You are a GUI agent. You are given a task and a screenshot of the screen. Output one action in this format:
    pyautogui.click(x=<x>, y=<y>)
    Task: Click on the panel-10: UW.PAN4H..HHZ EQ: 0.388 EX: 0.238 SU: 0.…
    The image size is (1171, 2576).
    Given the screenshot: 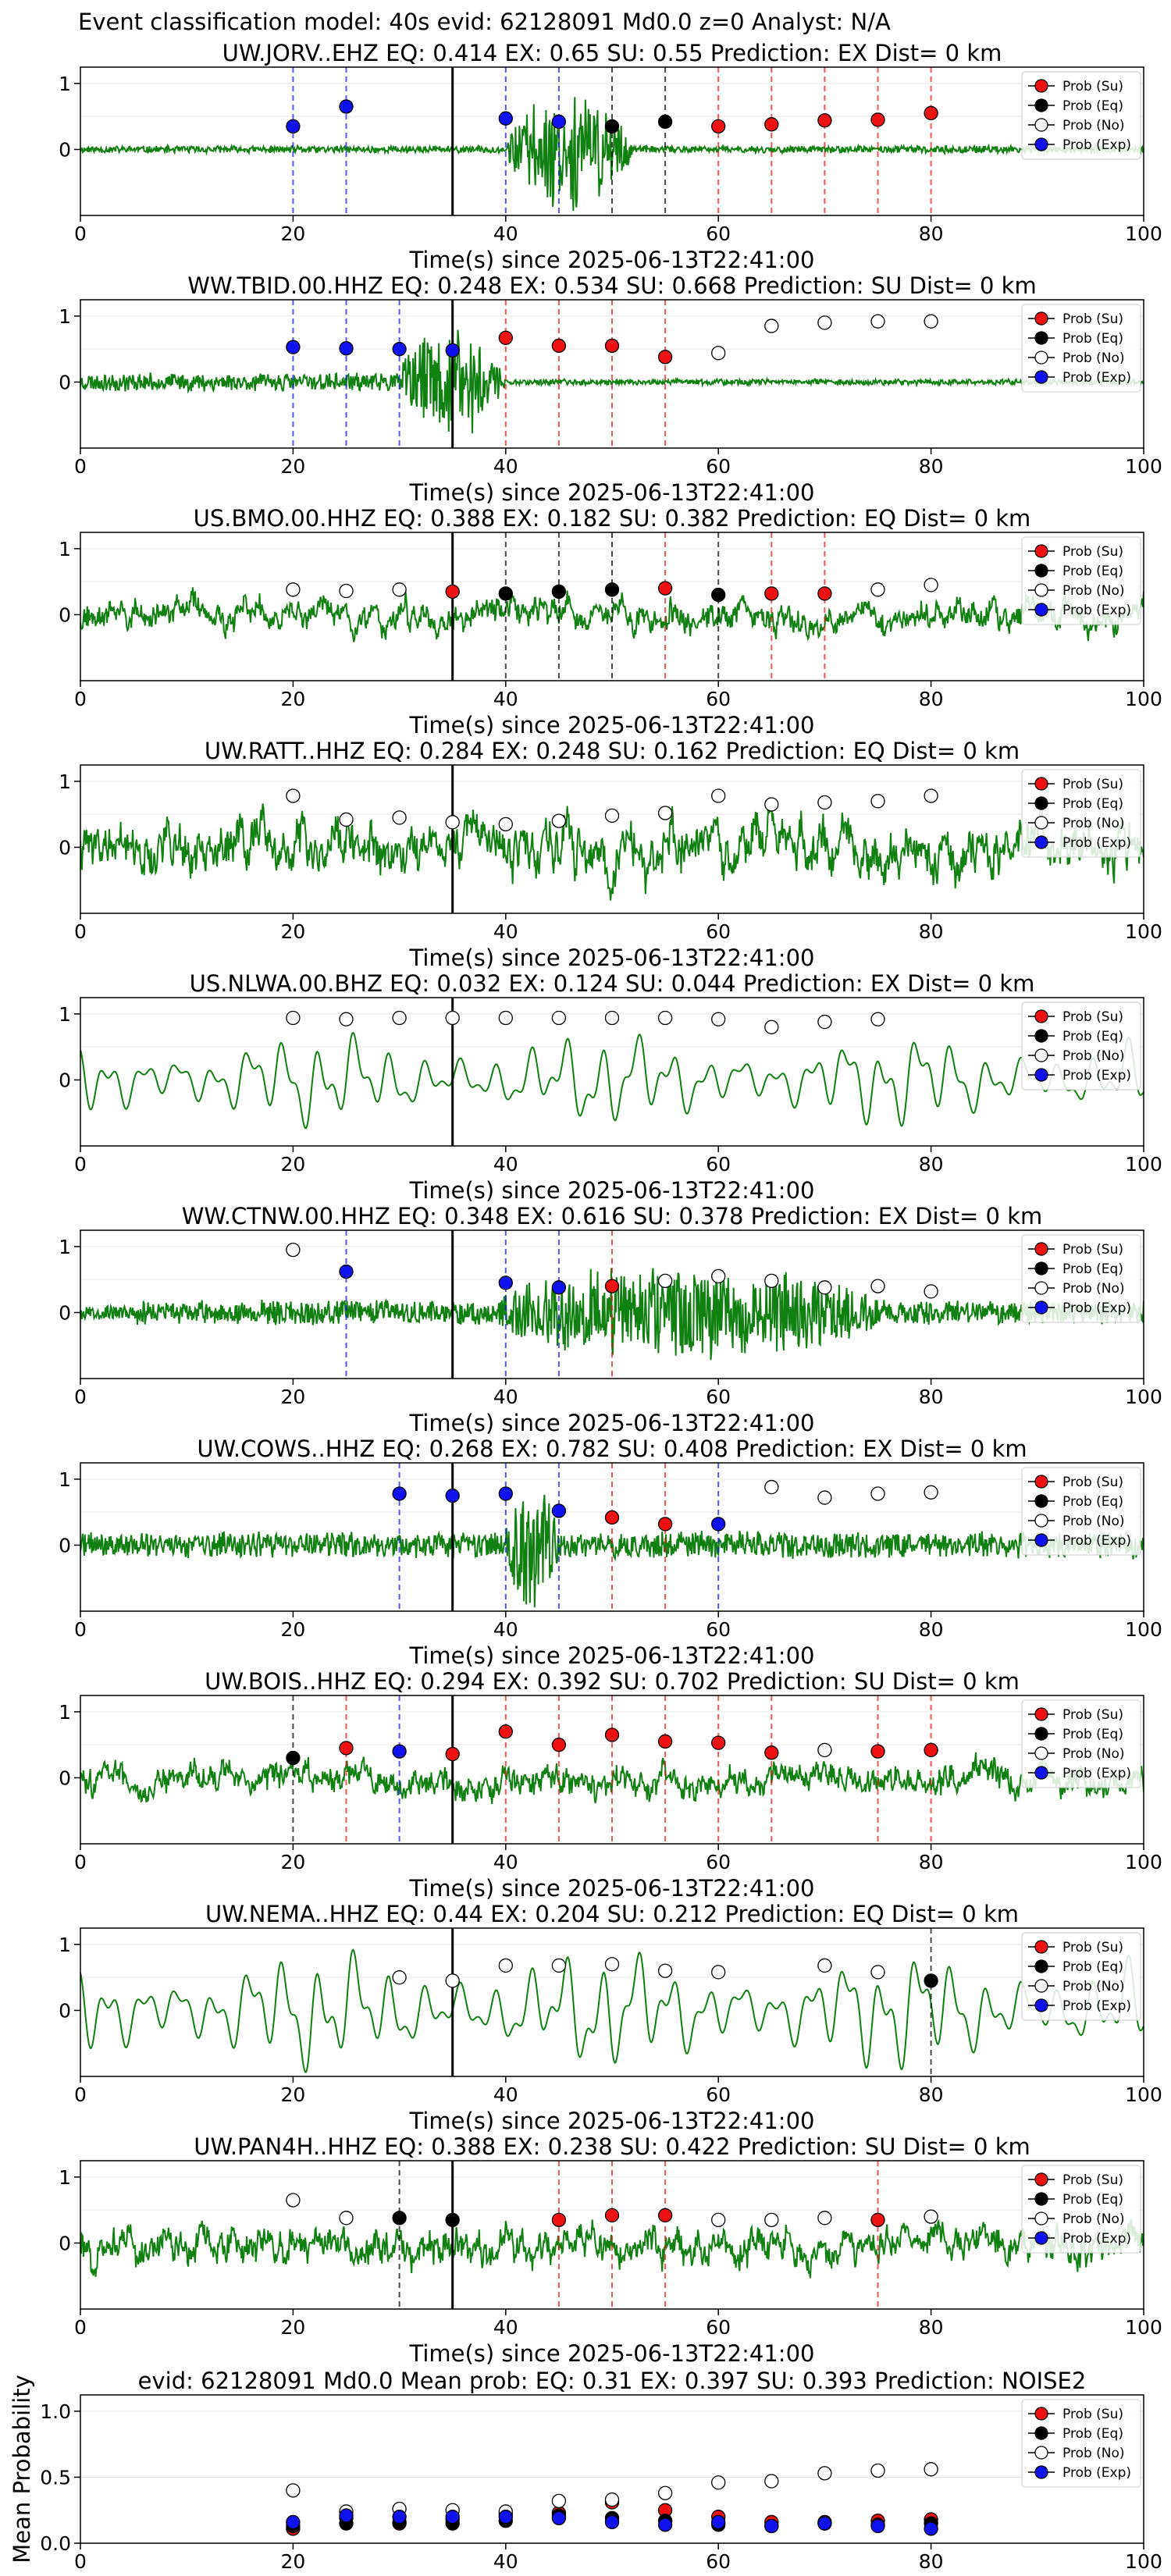 What is the action you would take?
    pyautogui.click(x=610, y=2250)
    